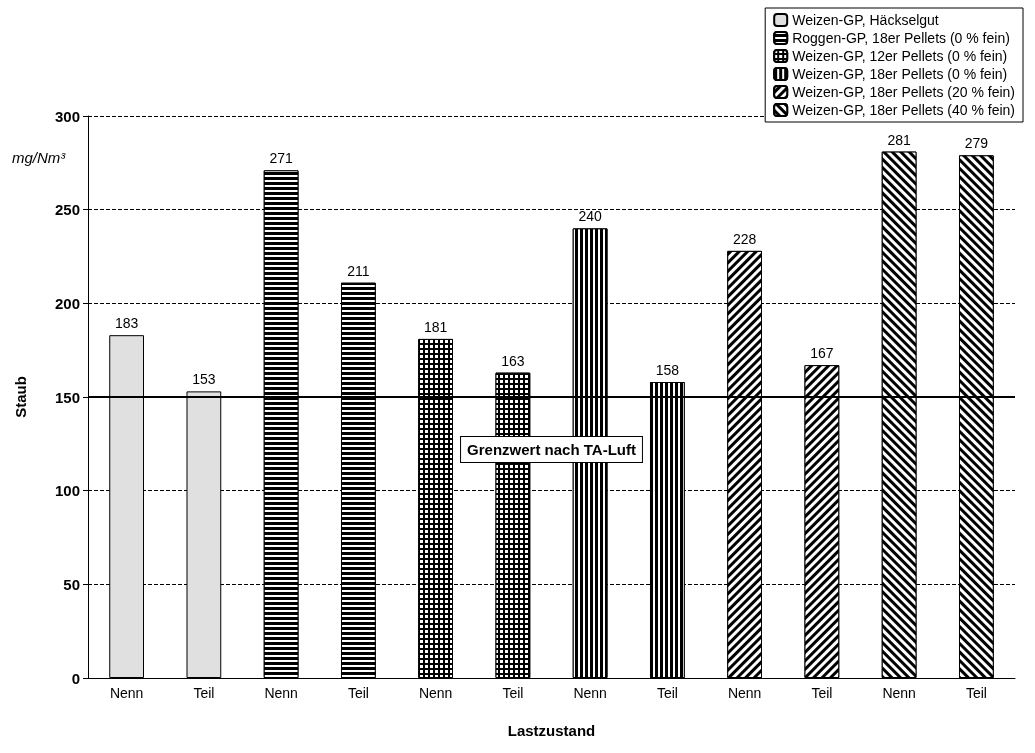  I want to click on data-label: 183, so click(126, 323).